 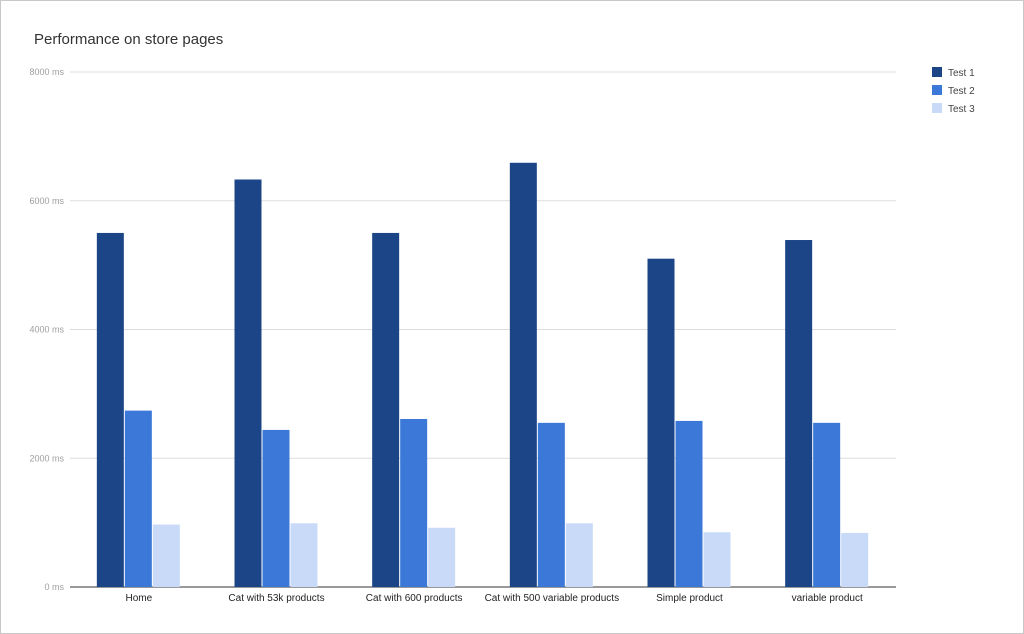 What do you see at coordinates (46, 201) in the screenshot?
I see `y-tick-label: 6000 ms` at bounding box center [46, 201].